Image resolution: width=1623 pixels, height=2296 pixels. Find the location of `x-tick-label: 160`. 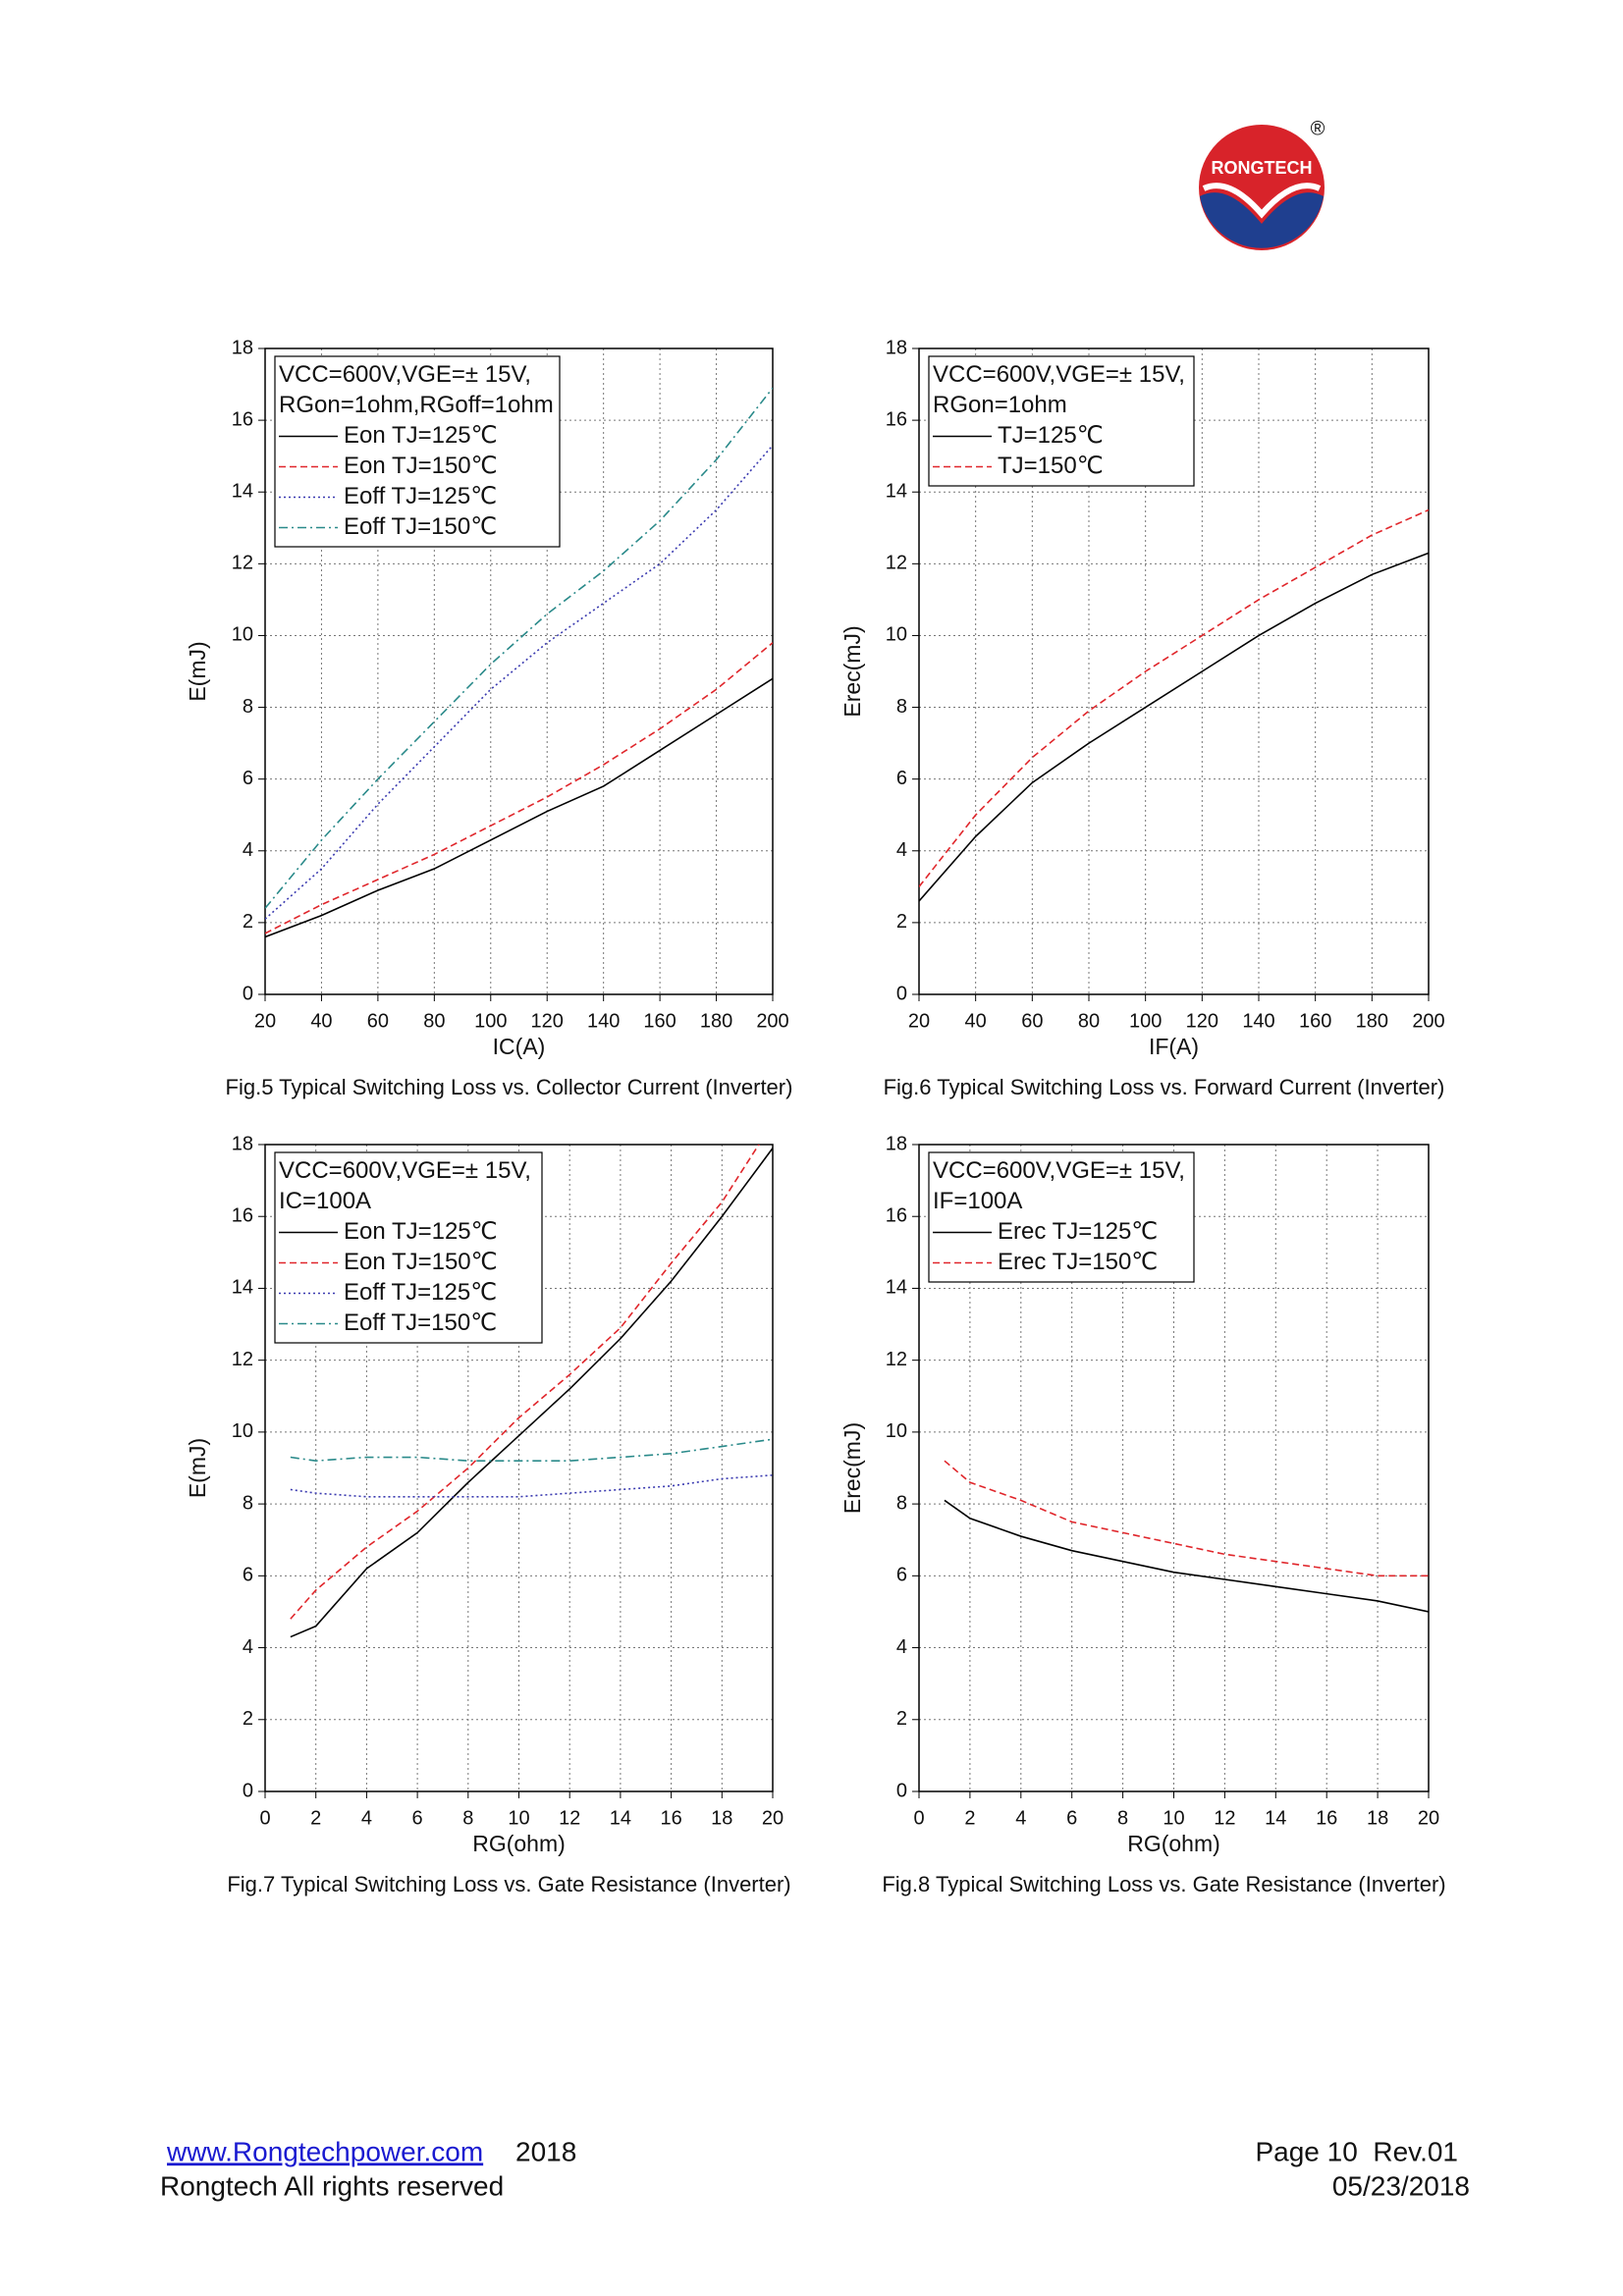

x-tick-label: 160 is located at coordinates (659, 1021).